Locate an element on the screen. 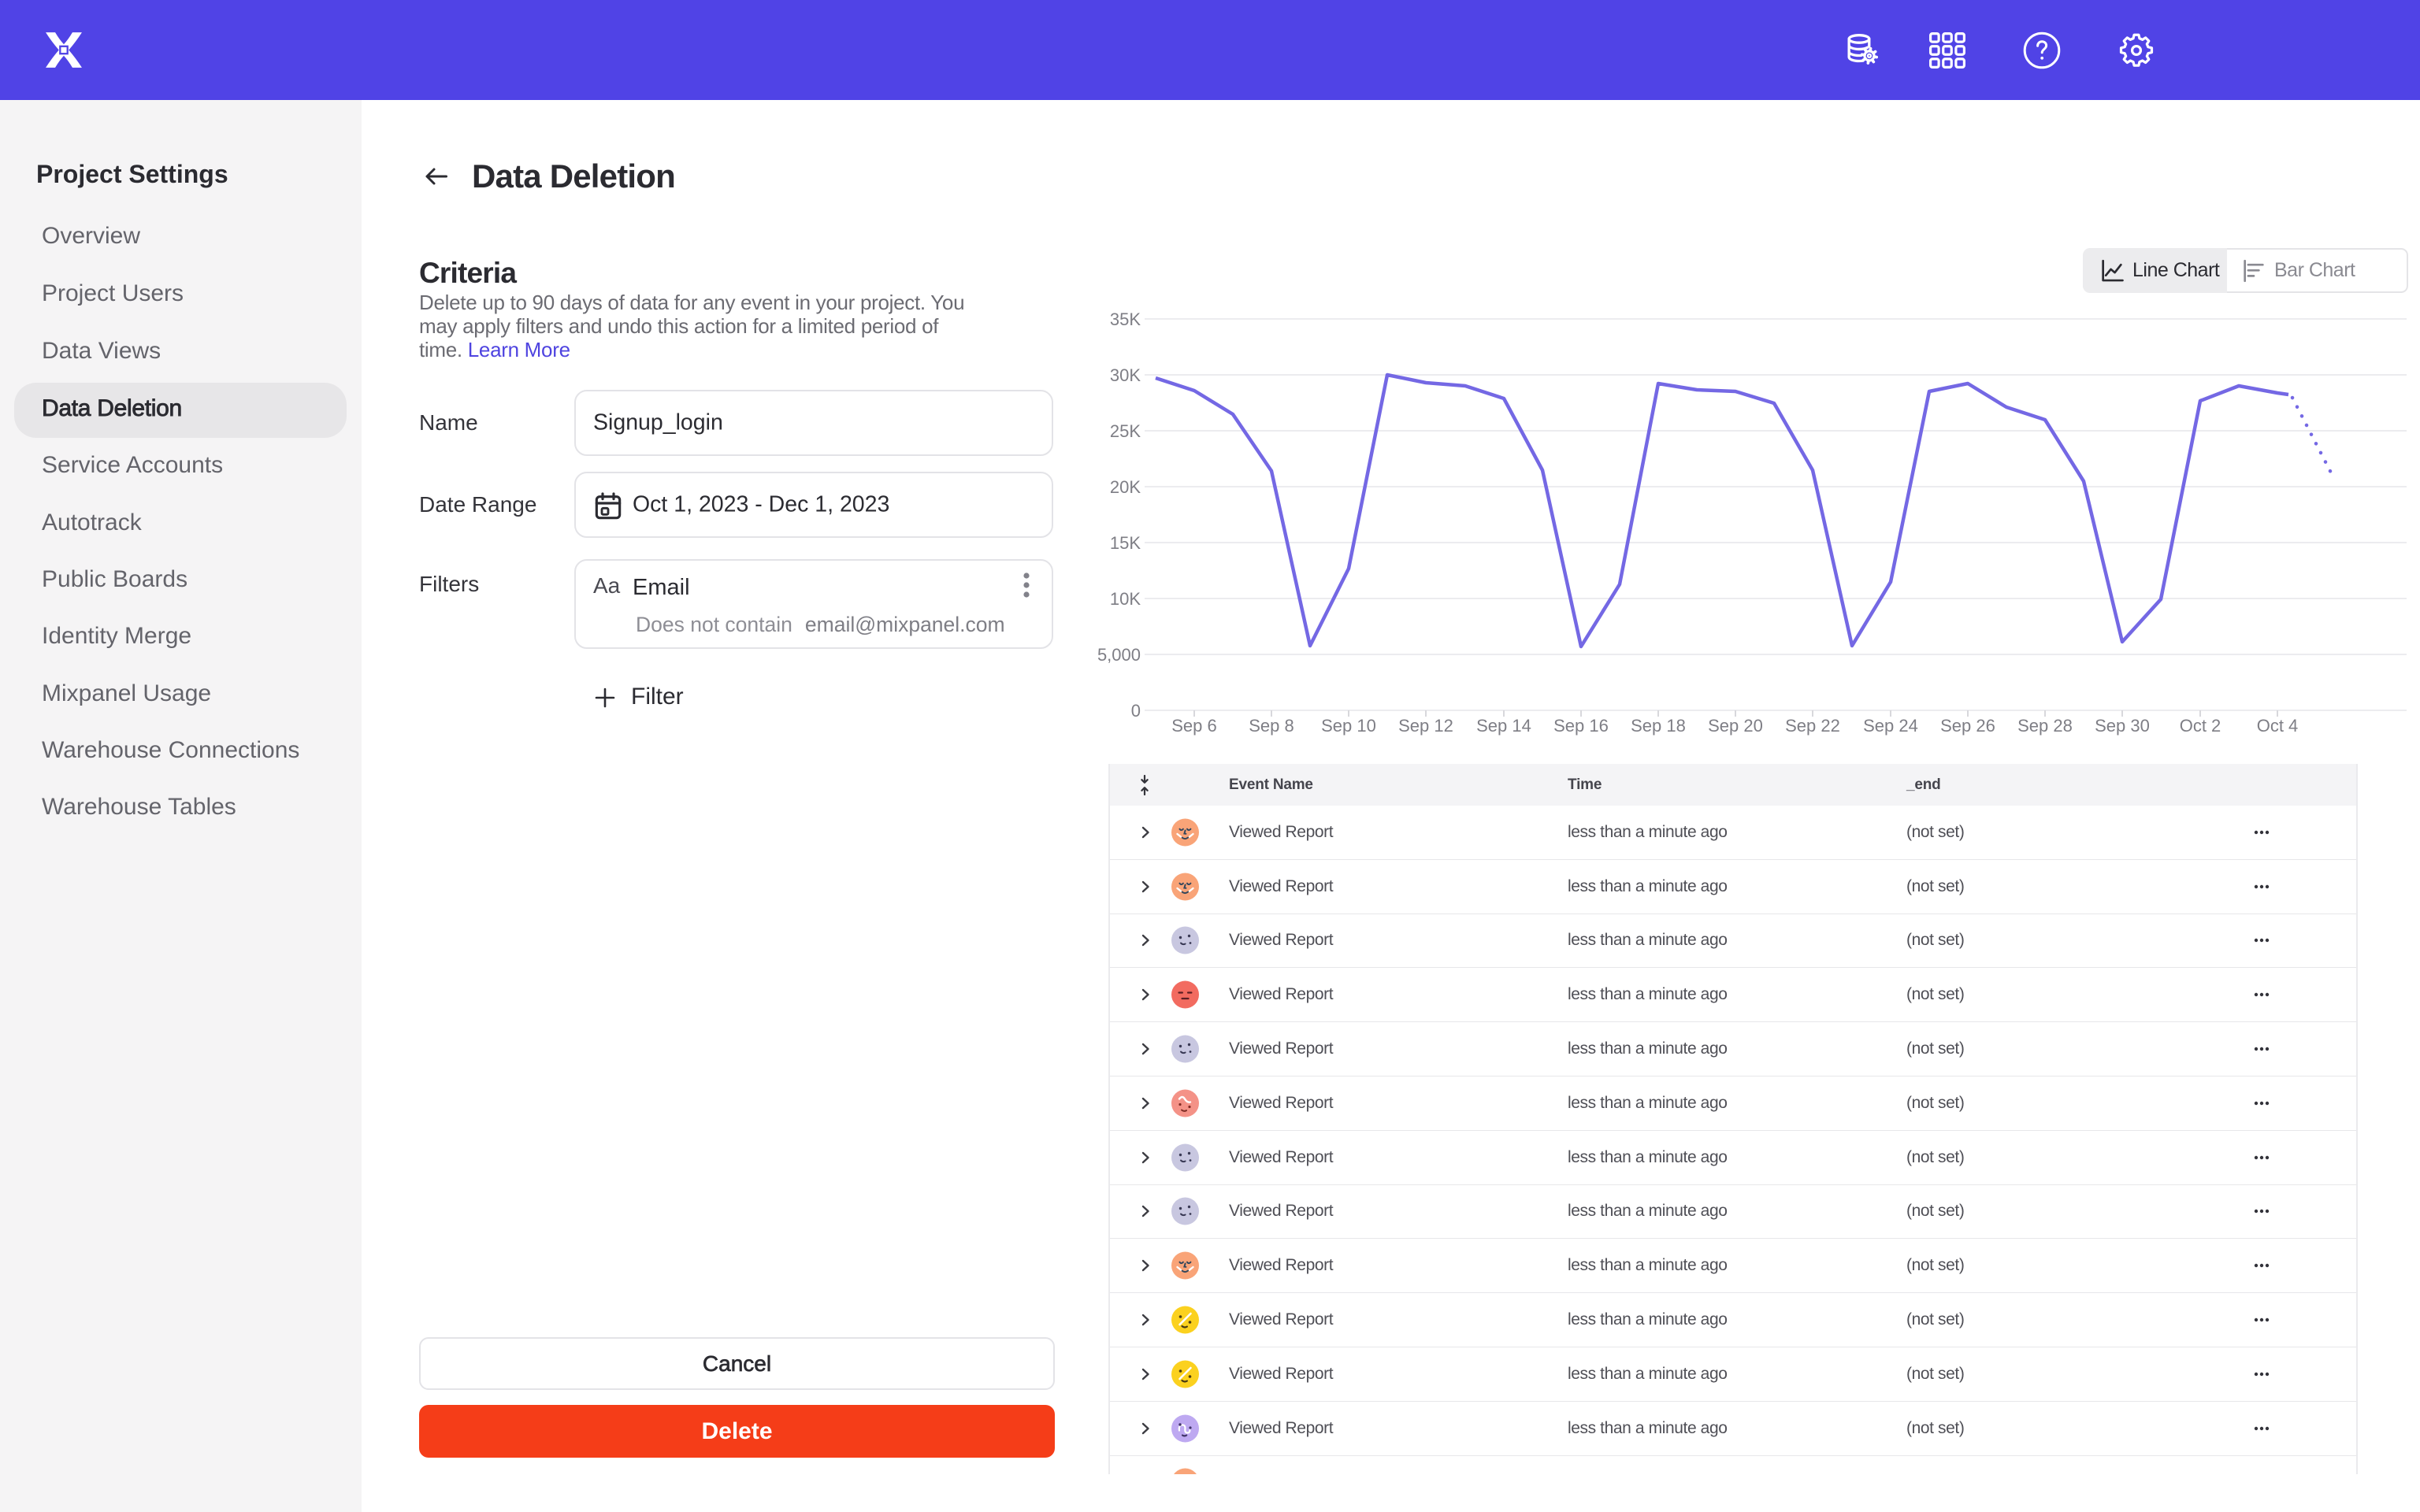 This screenshot has width=2420, height=1512. svg-text: Sep 24 is located at coordinates (1890, 726).